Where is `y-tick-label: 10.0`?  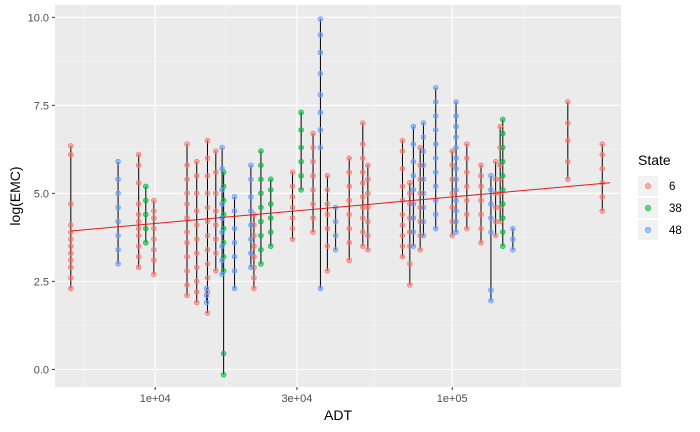 y-tick-label: 10.0 is located at coordinates (38, 18).